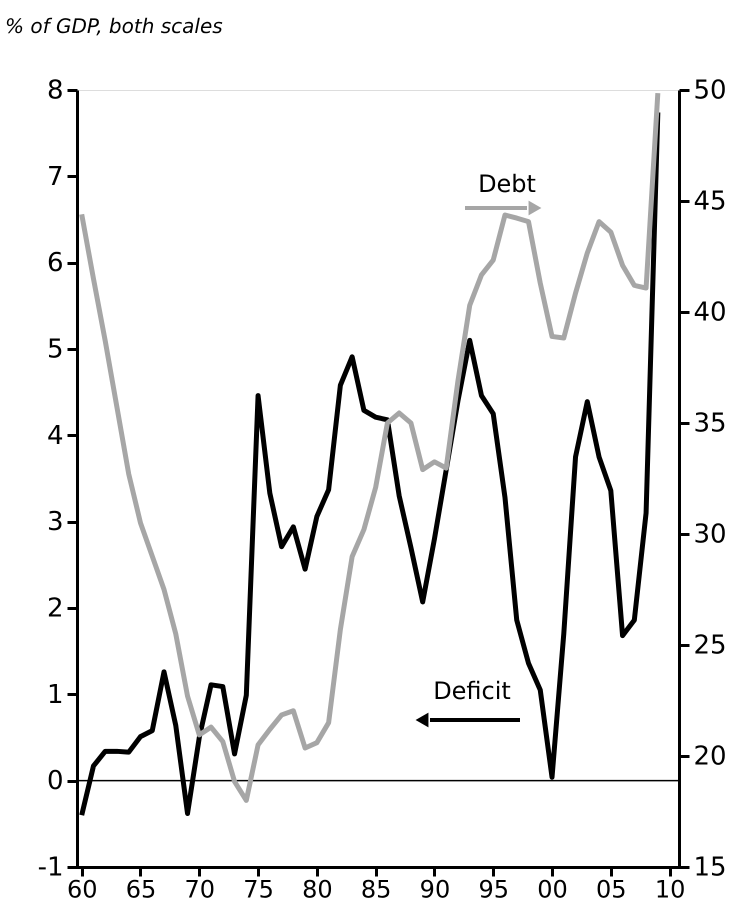  Describe the element at coordinates (55, 349) in the screenshot. I see `y-tick-label: 5` at that location.